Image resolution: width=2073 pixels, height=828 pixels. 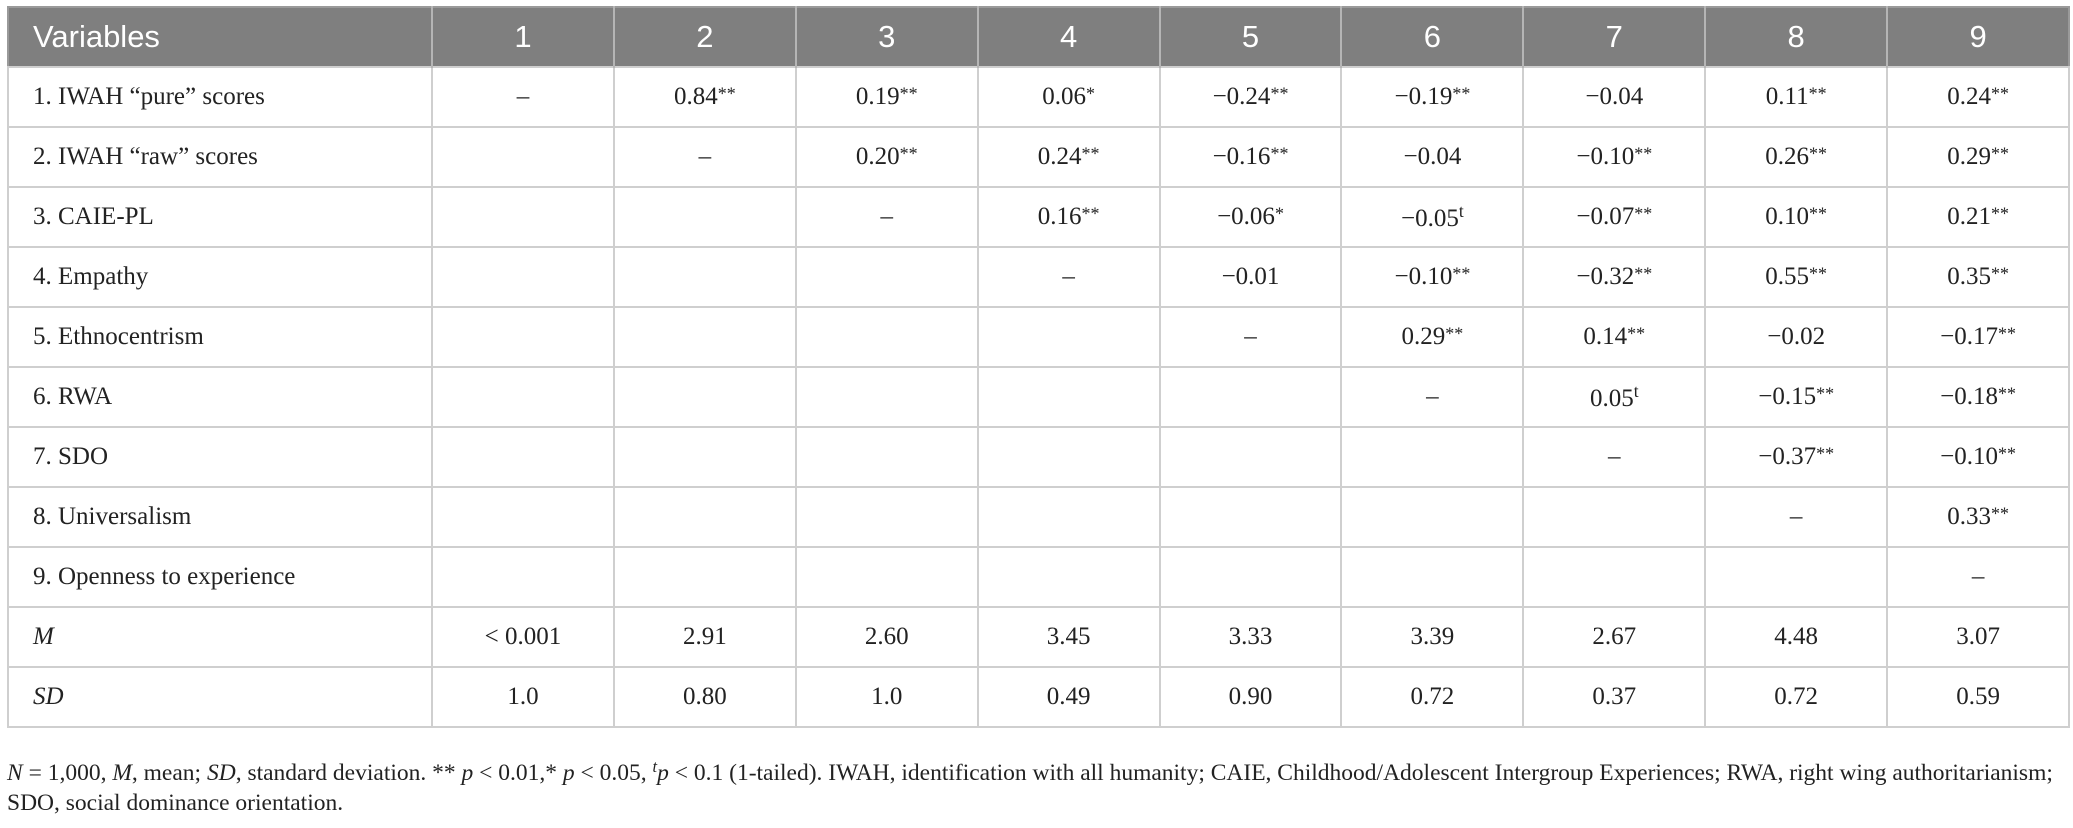 What do you see at coordinates (613, 773) in the screenshot?
I see `note-text: < 0.05,` at bounding box center [613, 773].